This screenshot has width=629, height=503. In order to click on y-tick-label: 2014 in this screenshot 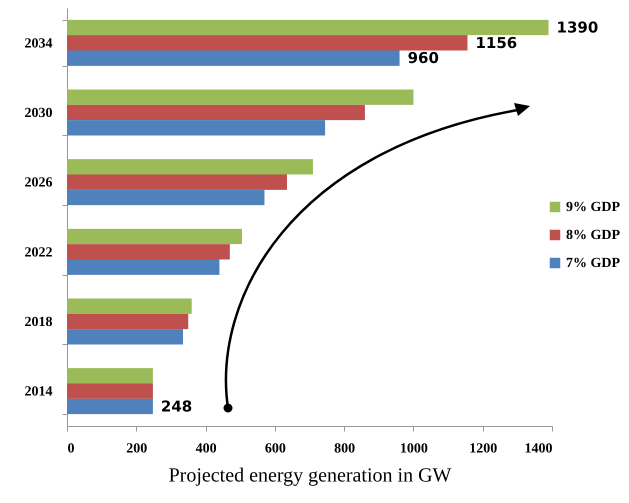, I will do `click(38, 392)`.